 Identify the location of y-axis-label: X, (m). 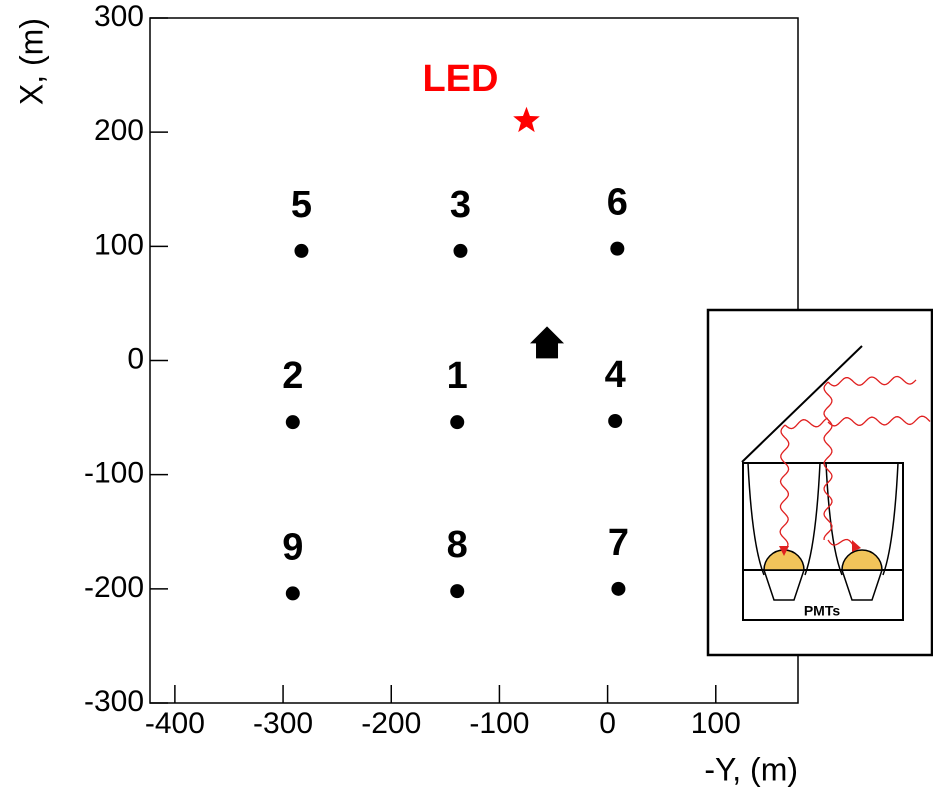
(31, 61).